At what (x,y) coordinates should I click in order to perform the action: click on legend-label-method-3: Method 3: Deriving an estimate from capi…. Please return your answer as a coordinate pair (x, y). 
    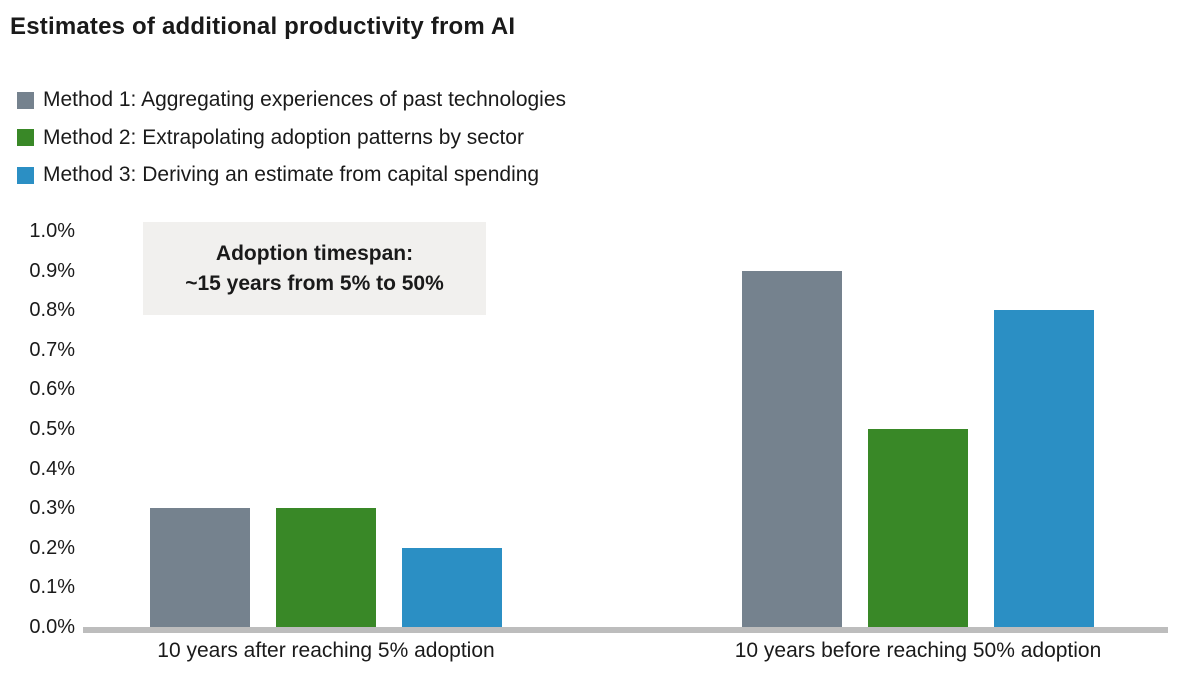
    Looking at the image, I should click on (291, 174).